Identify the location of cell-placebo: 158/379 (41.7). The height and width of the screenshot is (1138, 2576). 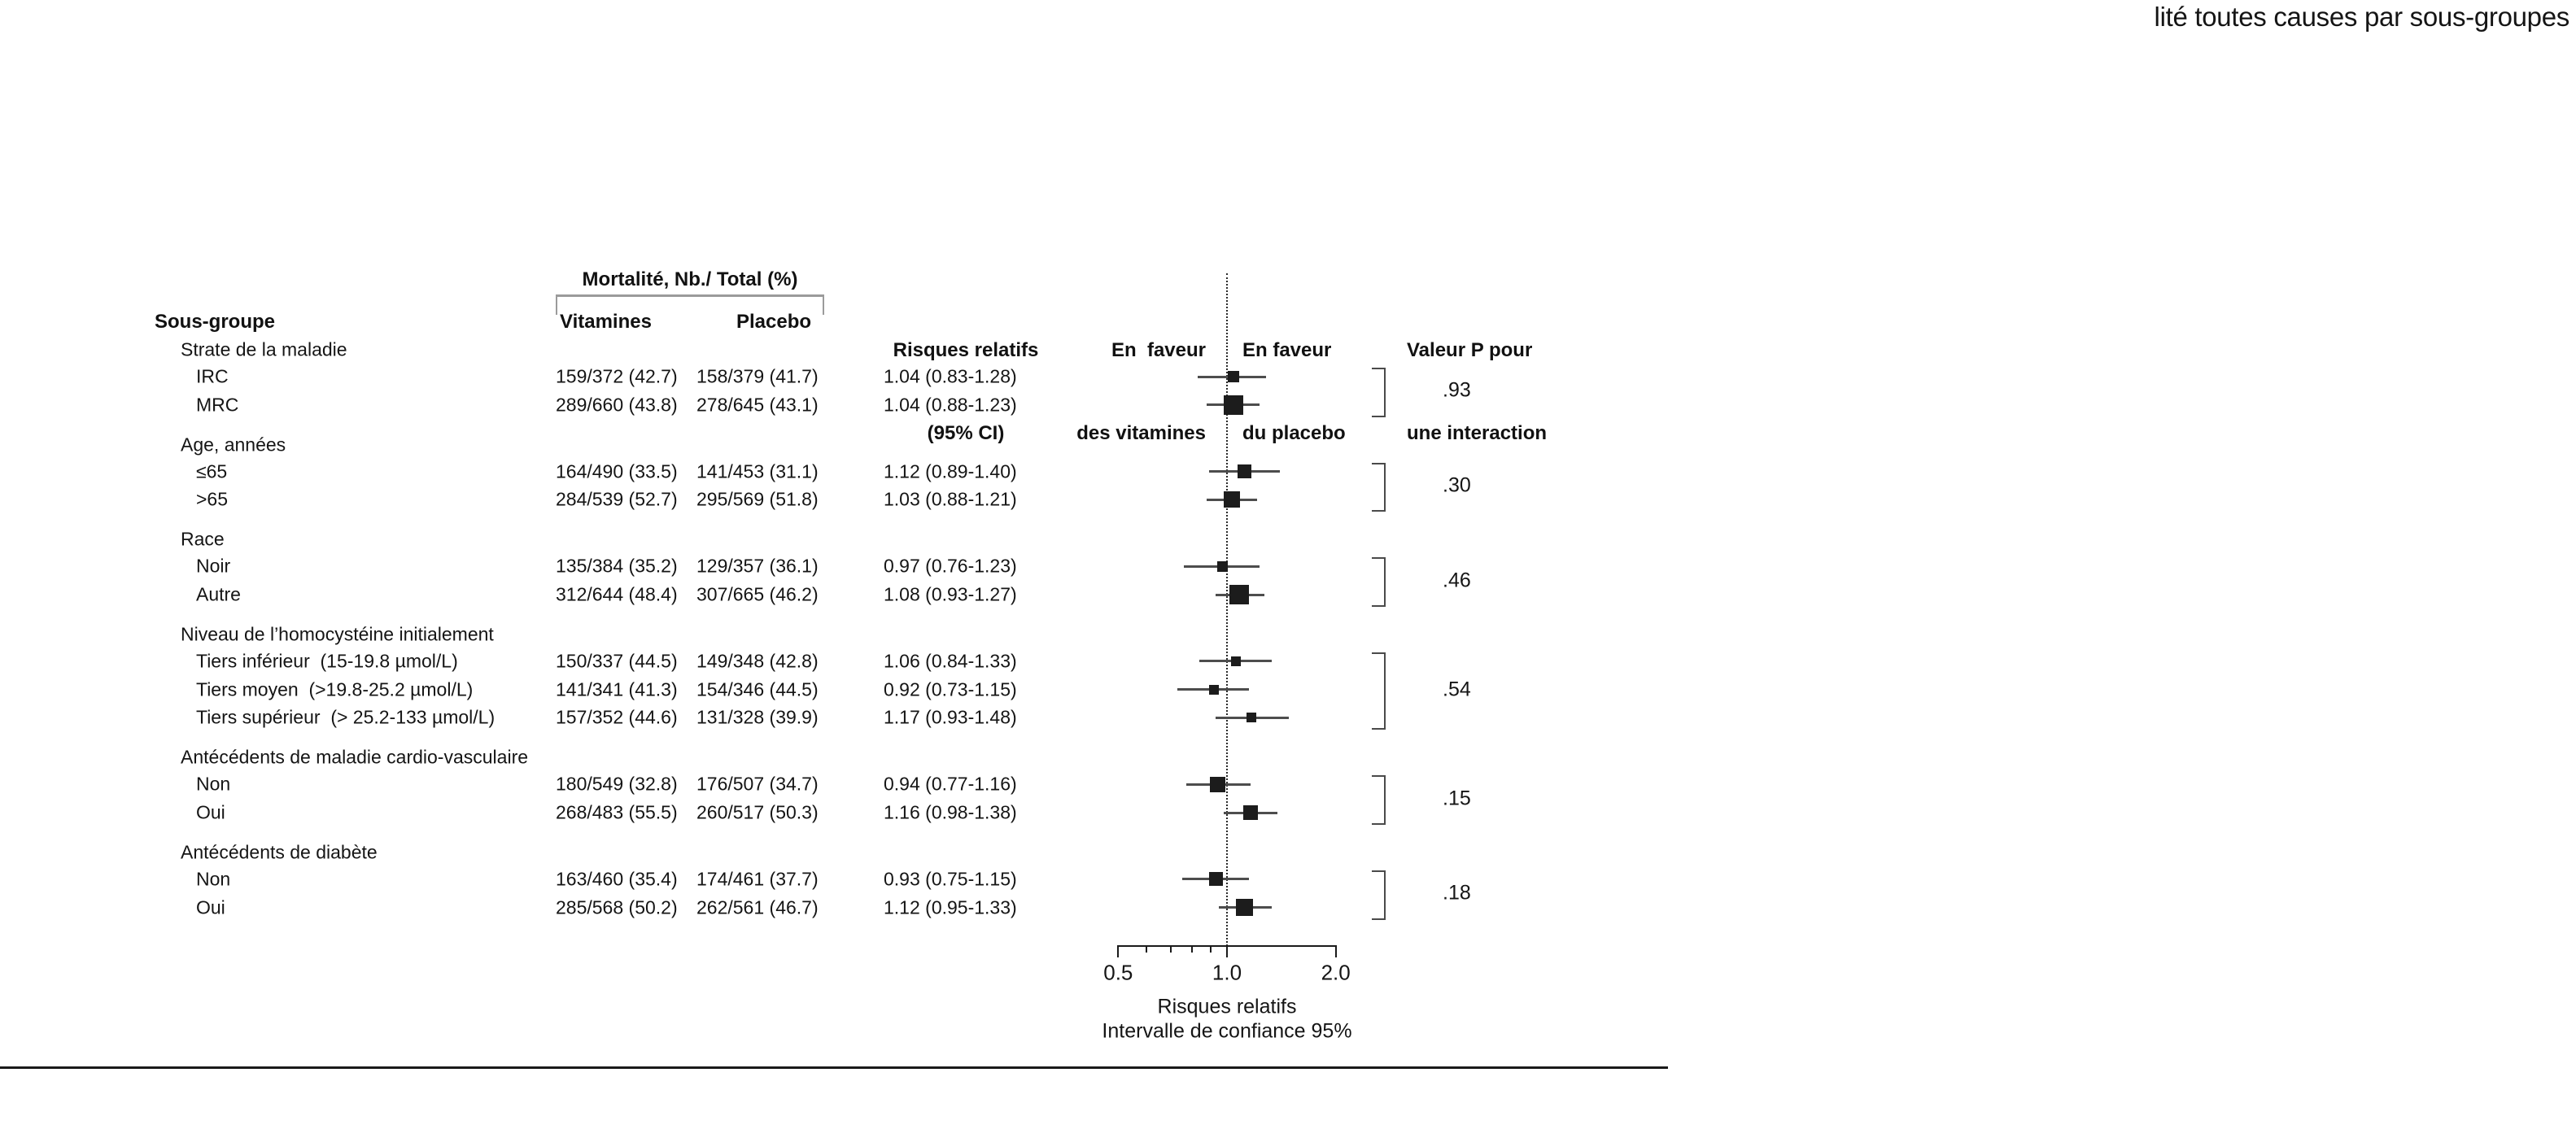
(757, 376).